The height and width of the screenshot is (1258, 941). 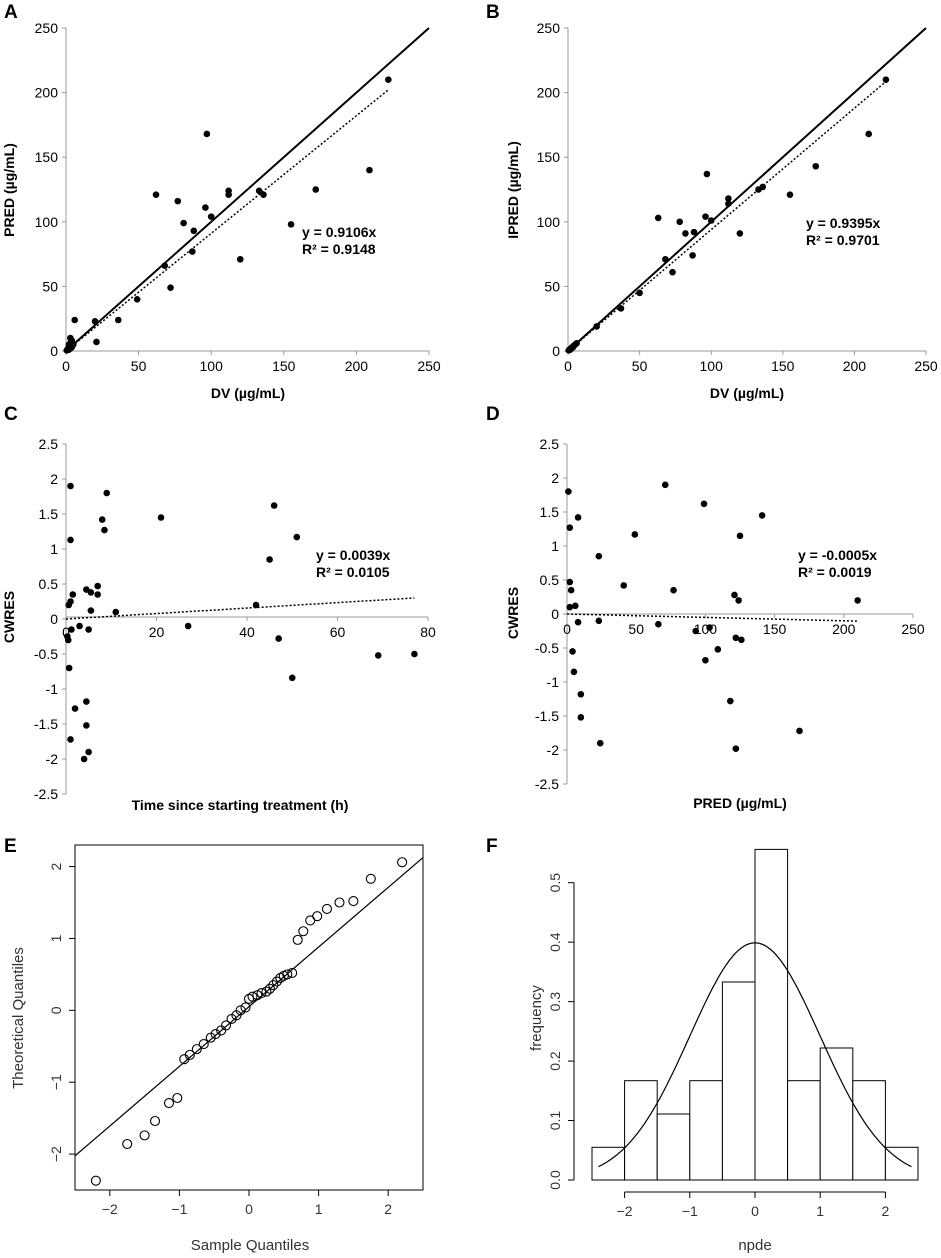 I want to click on y-tick-label: 0.4, so click(x=555, y=942).